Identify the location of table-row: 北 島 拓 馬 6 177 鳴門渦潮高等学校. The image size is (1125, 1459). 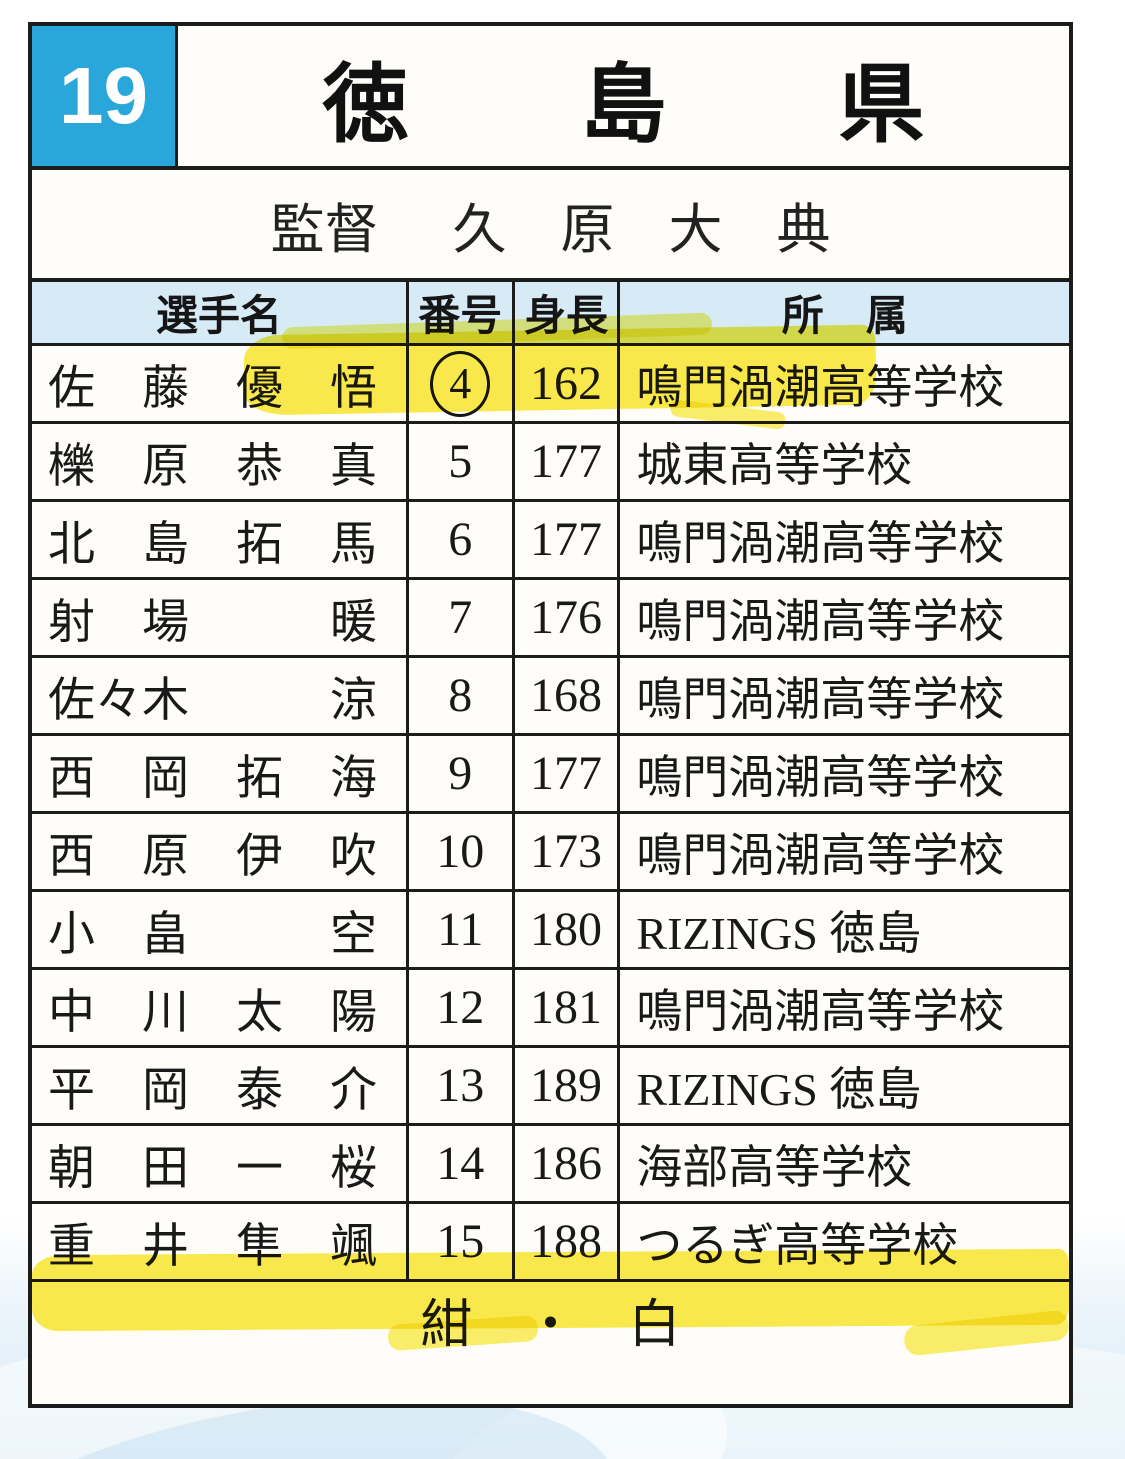
(550, 539).